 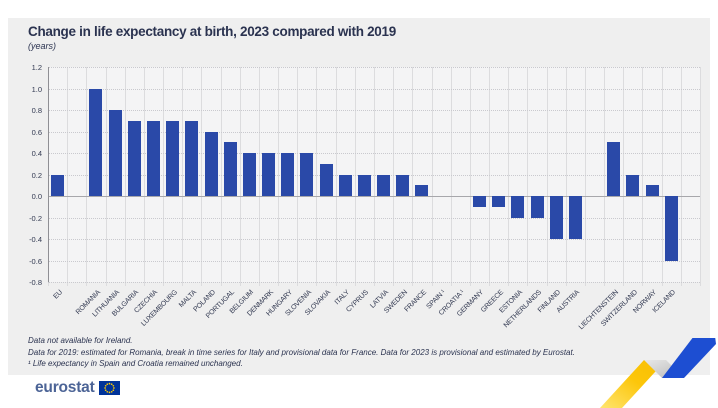 What do you see at coordinates (35, 218) in the screenshot?
I see `y-tick-label: -0.2` at bounding box center [35, 218].